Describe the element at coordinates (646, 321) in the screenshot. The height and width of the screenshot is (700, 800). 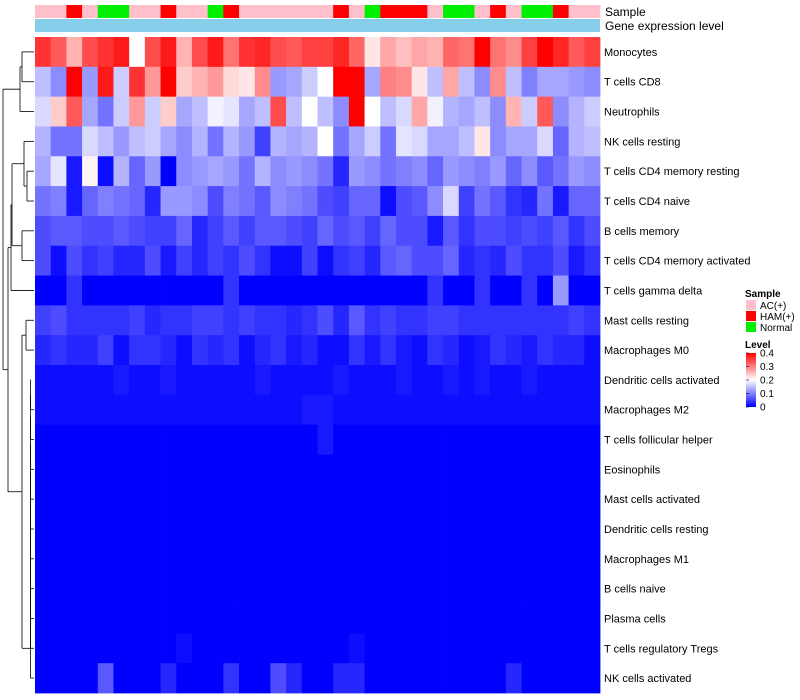
I see `row-label: Mast cells resting` at that location.